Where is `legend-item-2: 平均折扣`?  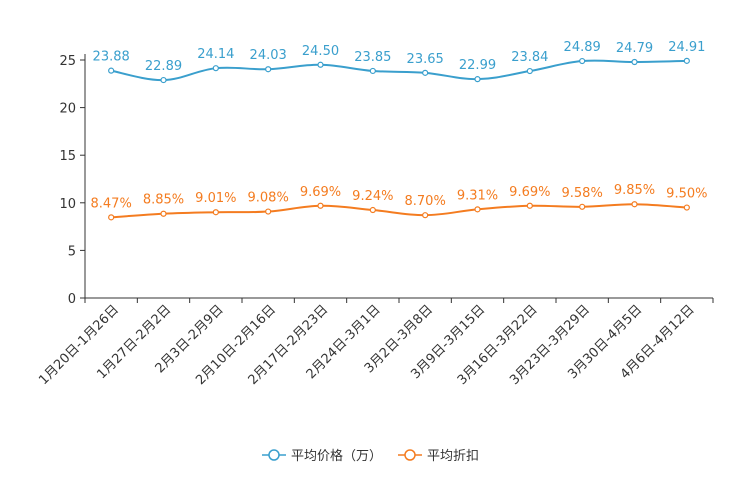 legend-item-2: 平均折扣 is located at coordinates (453, 456).